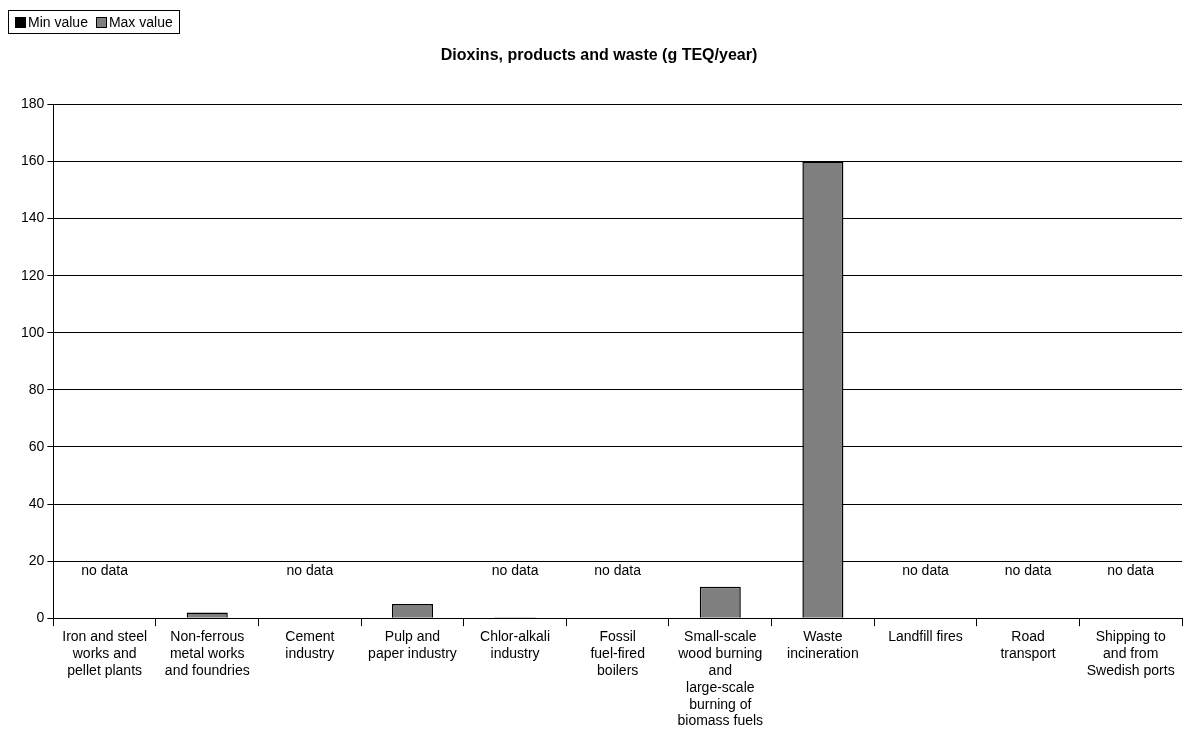  I want to click on legend-label: Min value, so click(58, 22).